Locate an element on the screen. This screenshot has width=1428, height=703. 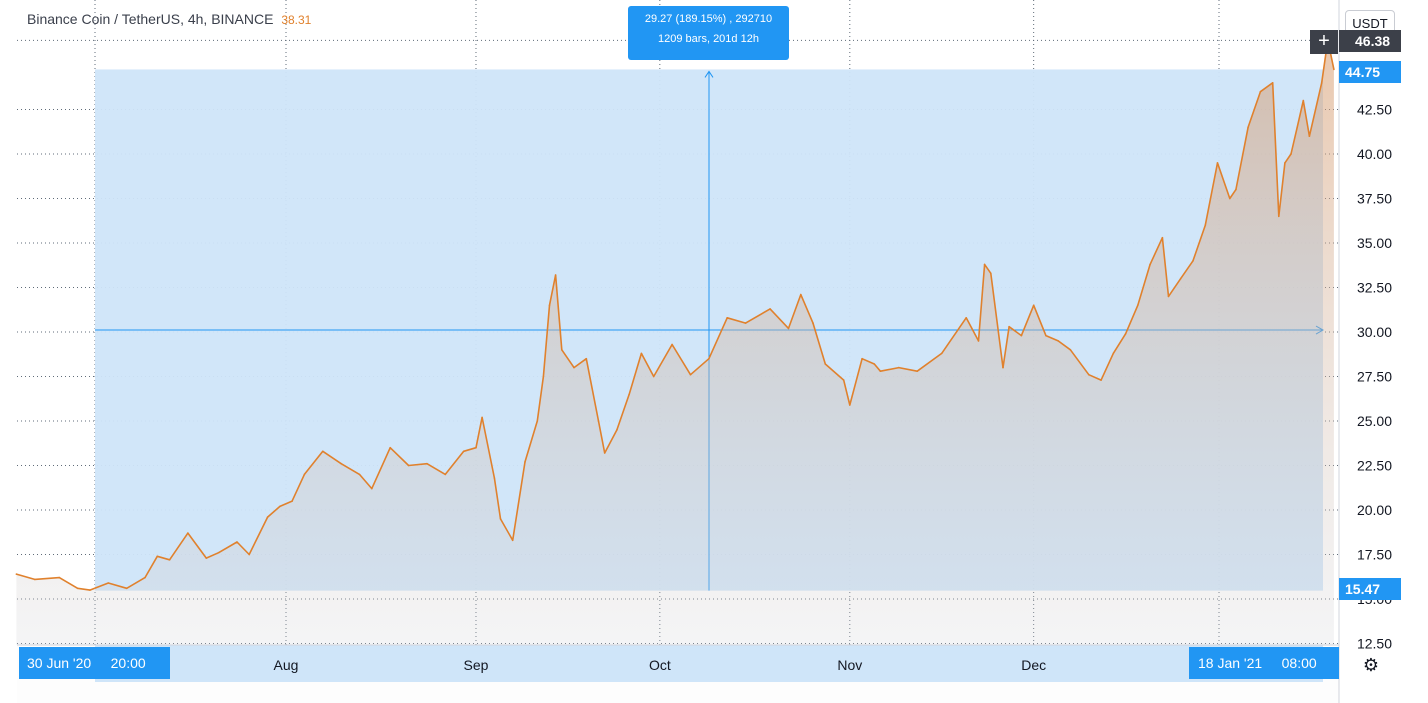
x-tick-label: Nov is located at coordinates (849, 665).